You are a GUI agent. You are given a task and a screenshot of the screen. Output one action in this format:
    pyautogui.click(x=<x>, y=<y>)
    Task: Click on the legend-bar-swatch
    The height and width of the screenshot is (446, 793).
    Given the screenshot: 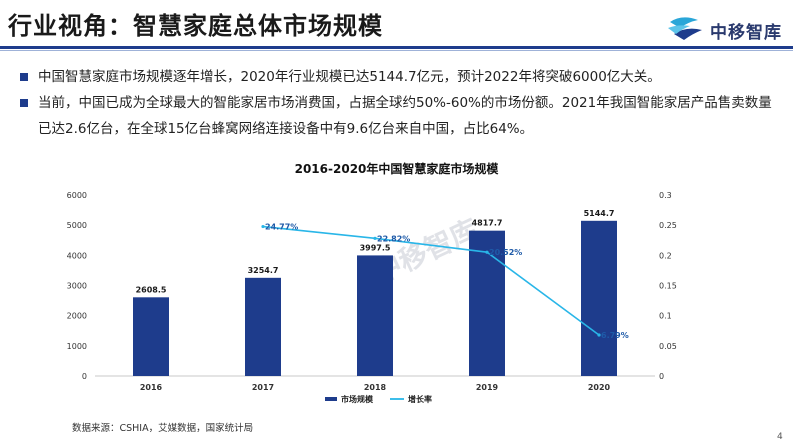 What is the action you would take?
    pyautogui.click(x=331, y=399)
    